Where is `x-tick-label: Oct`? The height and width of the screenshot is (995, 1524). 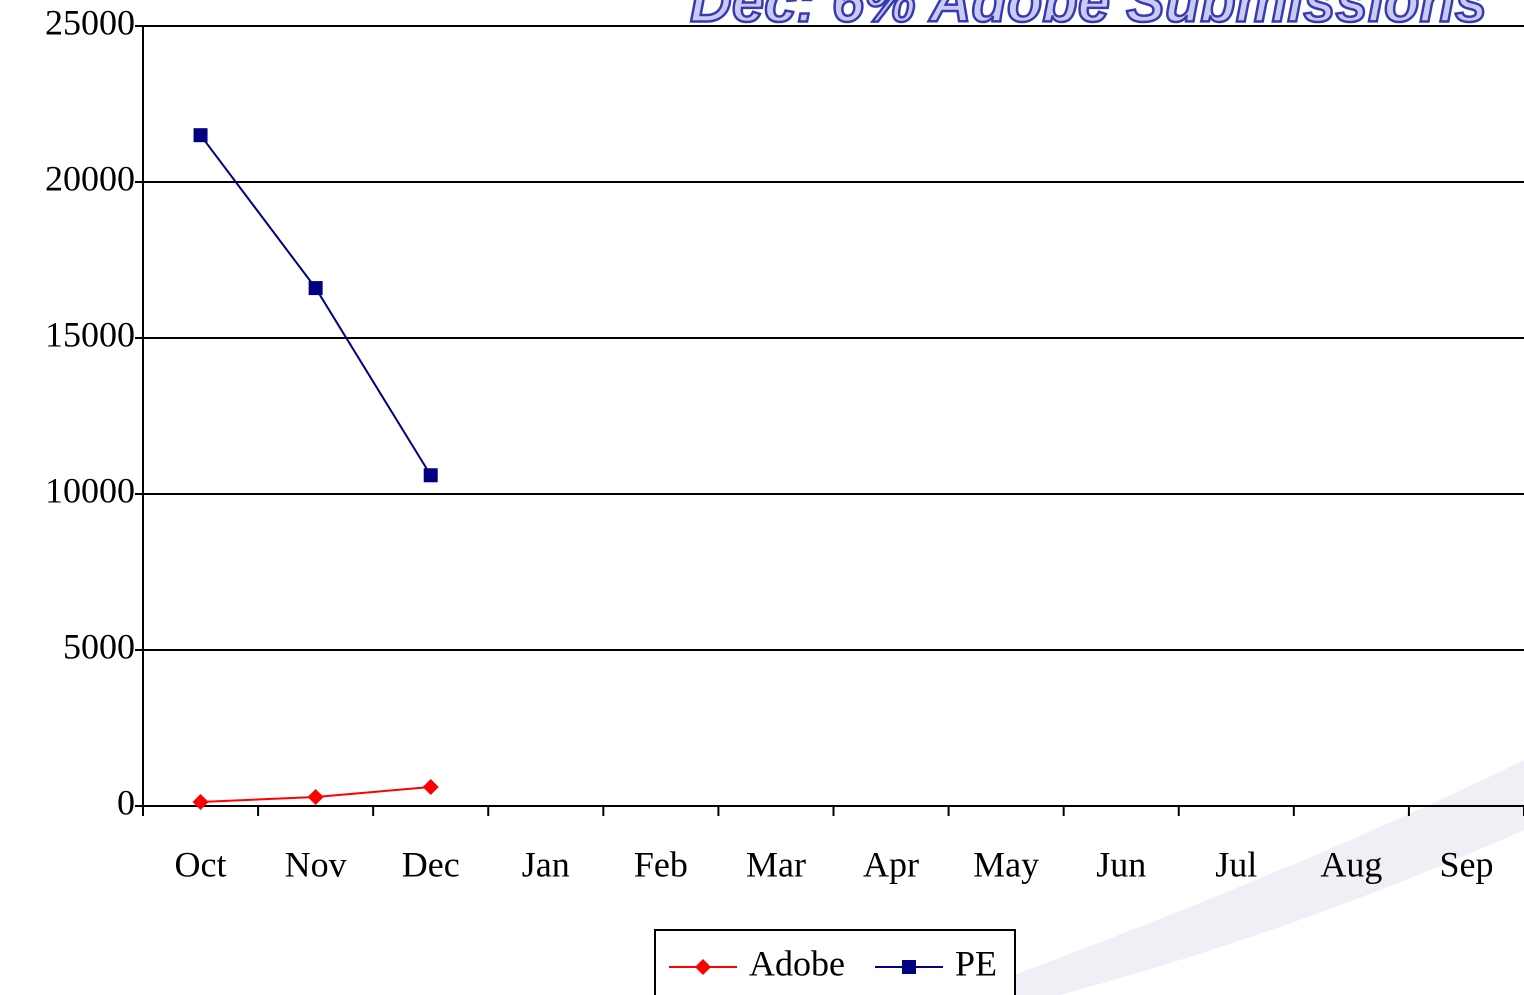 x-tick-label: Oct is located at coordinates (201, 864).